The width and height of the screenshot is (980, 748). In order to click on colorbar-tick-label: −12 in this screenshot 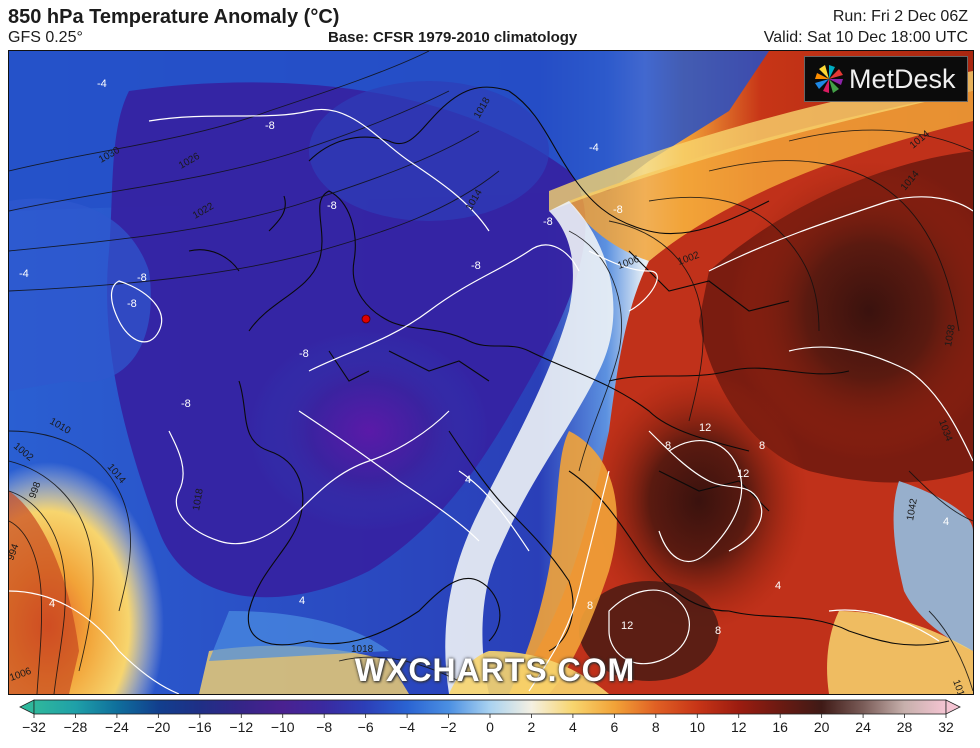, I will do `click(241, 727)`.